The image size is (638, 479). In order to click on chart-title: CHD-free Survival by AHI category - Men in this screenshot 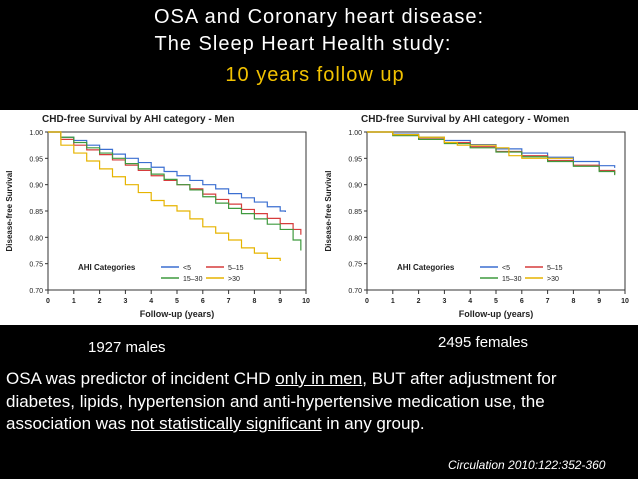, I will do `click(138, 119)`.